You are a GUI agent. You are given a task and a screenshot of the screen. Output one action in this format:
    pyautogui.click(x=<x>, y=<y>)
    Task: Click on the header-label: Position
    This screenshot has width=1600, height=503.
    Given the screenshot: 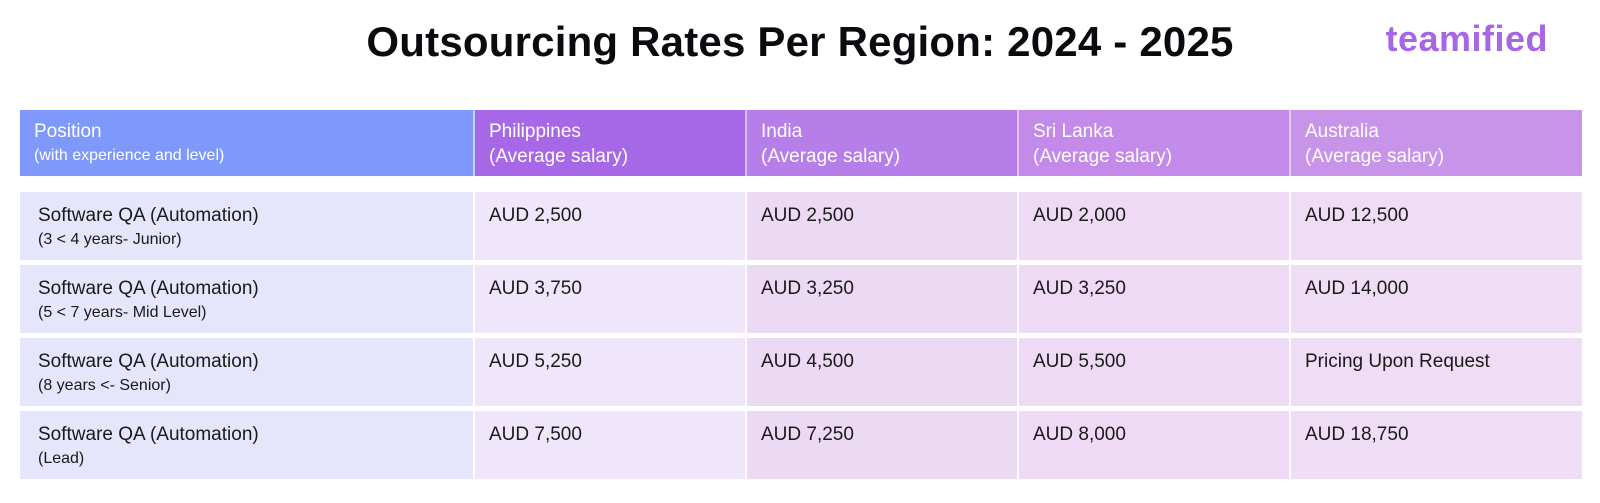 What is the action you would take?
    pyautogui.click(x=68, y=131)
    